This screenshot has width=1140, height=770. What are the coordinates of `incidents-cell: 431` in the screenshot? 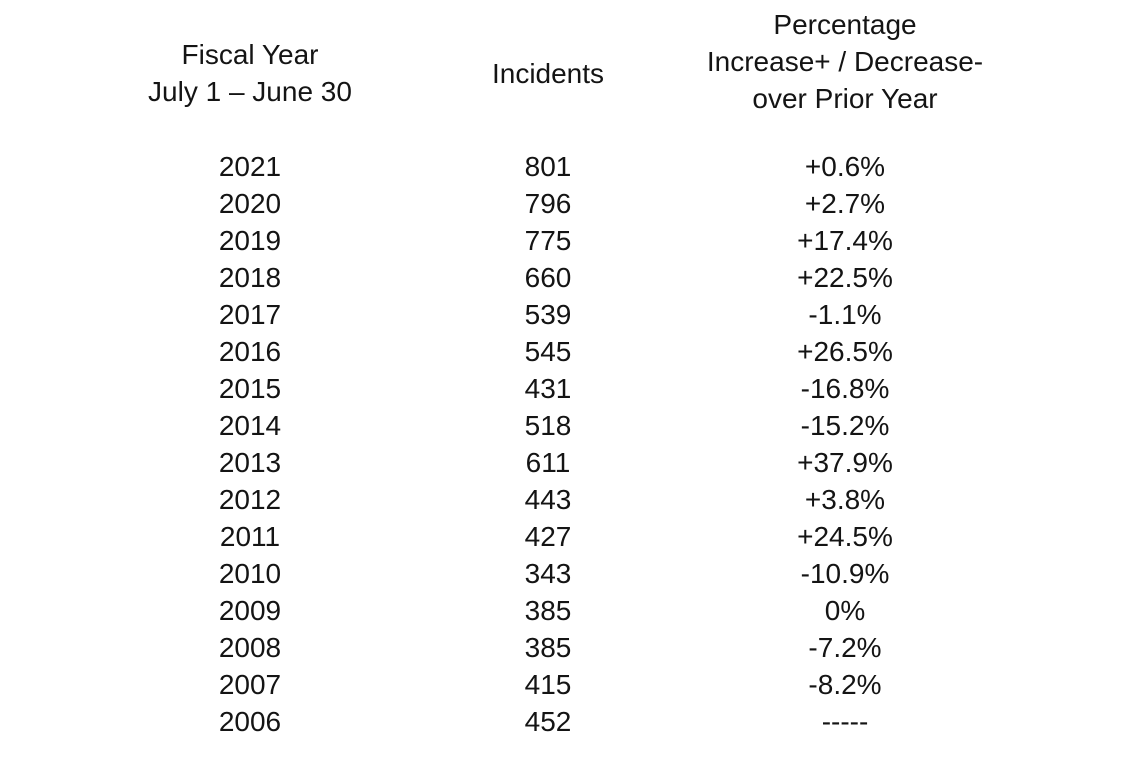 It's located at (548, 388).